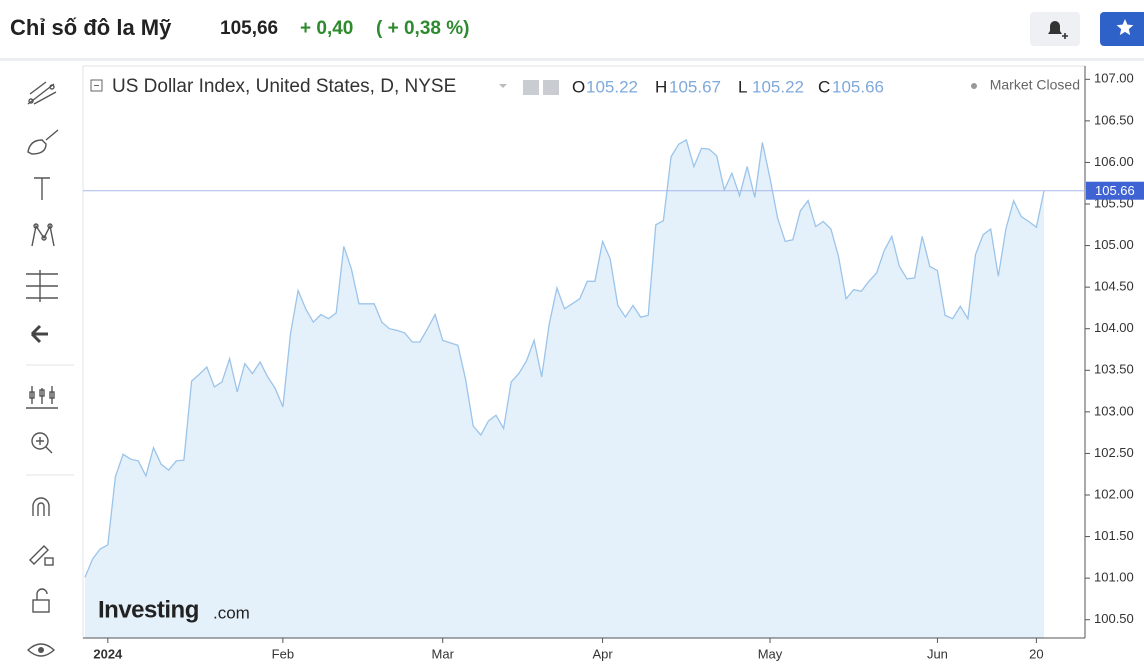 The width and height of the screenshot is (1144, 664). Describe the element at coordinates (50, 369) in the screenshot. I see `toolbar` at that location.